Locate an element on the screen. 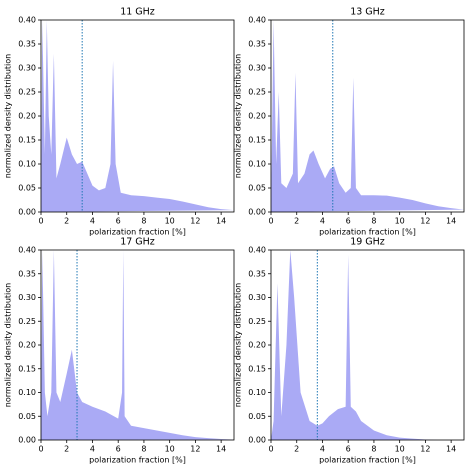  chart-title: 19 GHz is located at coordinates (367, 242).